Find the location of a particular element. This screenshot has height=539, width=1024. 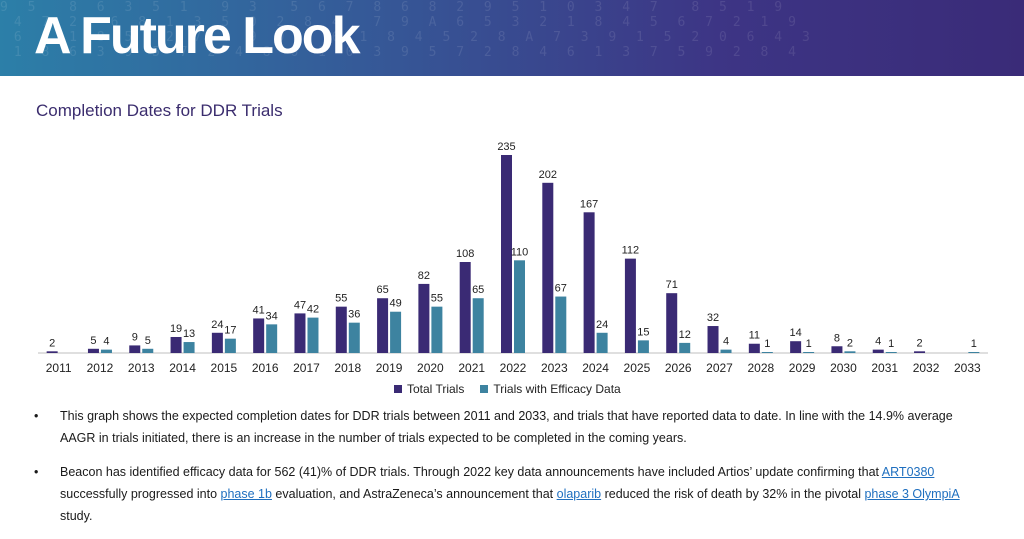

x-tick-label: 2031 is located at coordinates (884, 368).